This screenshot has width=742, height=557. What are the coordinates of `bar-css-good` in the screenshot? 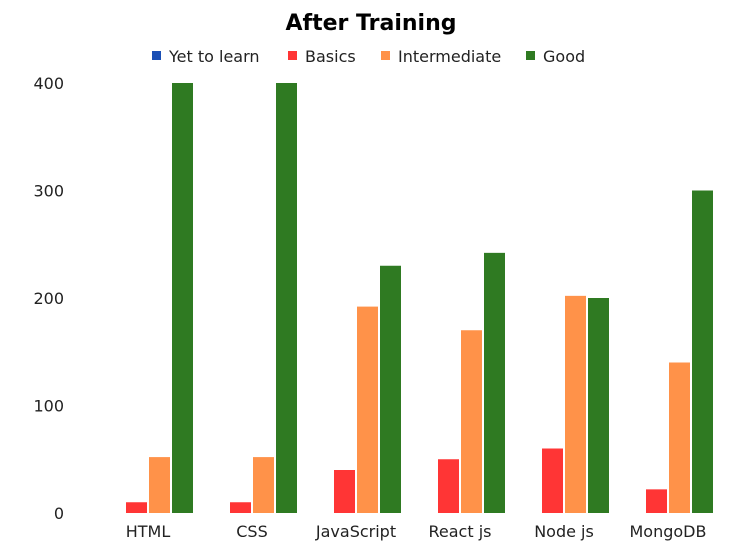 It's located at (286, 298).